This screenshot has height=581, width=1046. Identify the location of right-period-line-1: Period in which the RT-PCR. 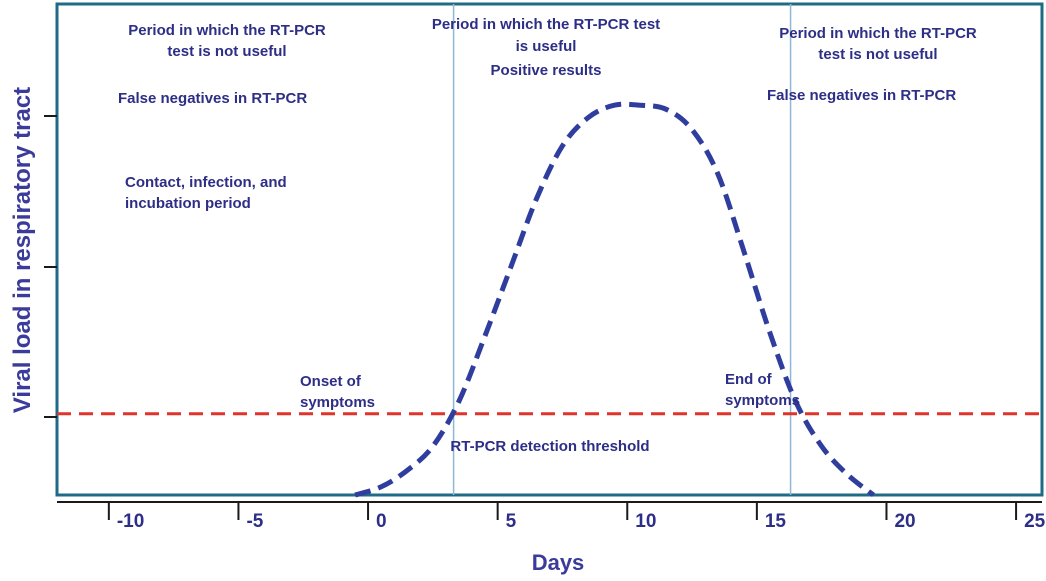
(878, 33).